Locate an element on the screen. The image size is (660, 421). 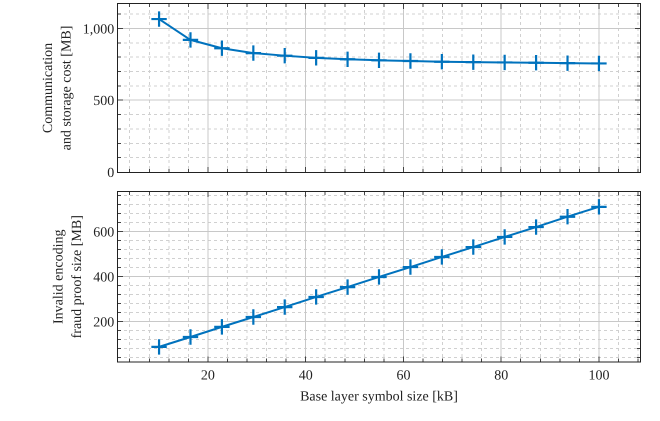
y-tick-label: 600 is located at coordinates (103, 232).